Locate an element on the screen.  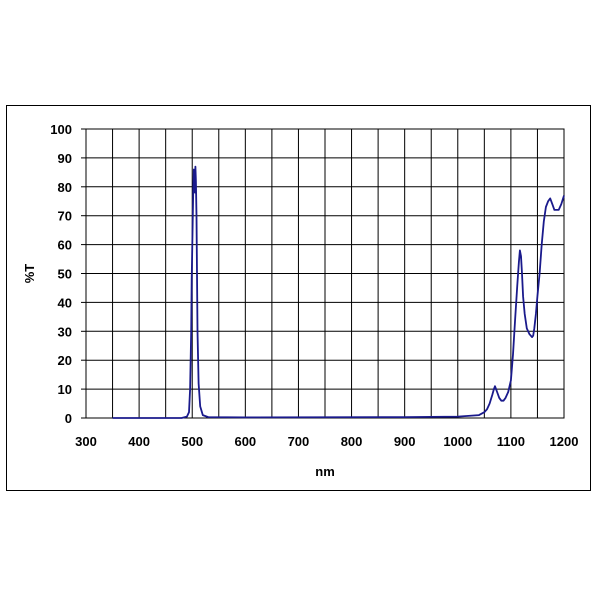
x-axis-title: nm is located at coordinates (325, 471).